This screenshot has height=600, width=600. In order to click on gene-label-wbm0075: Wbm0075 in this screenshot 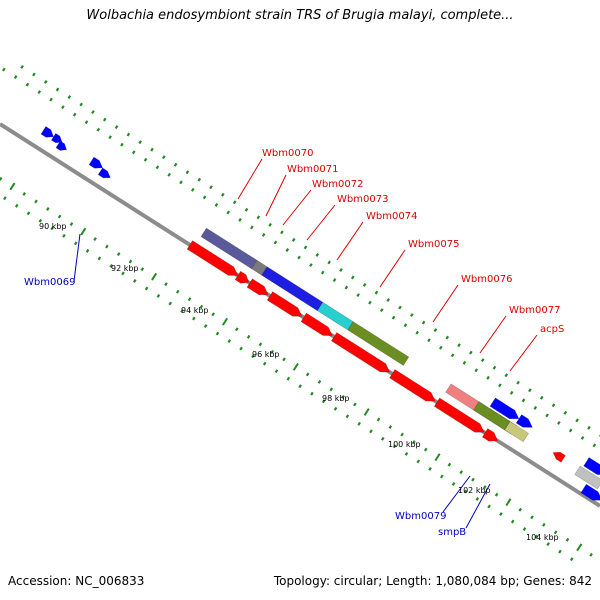, I will do `click(433, 244)`.